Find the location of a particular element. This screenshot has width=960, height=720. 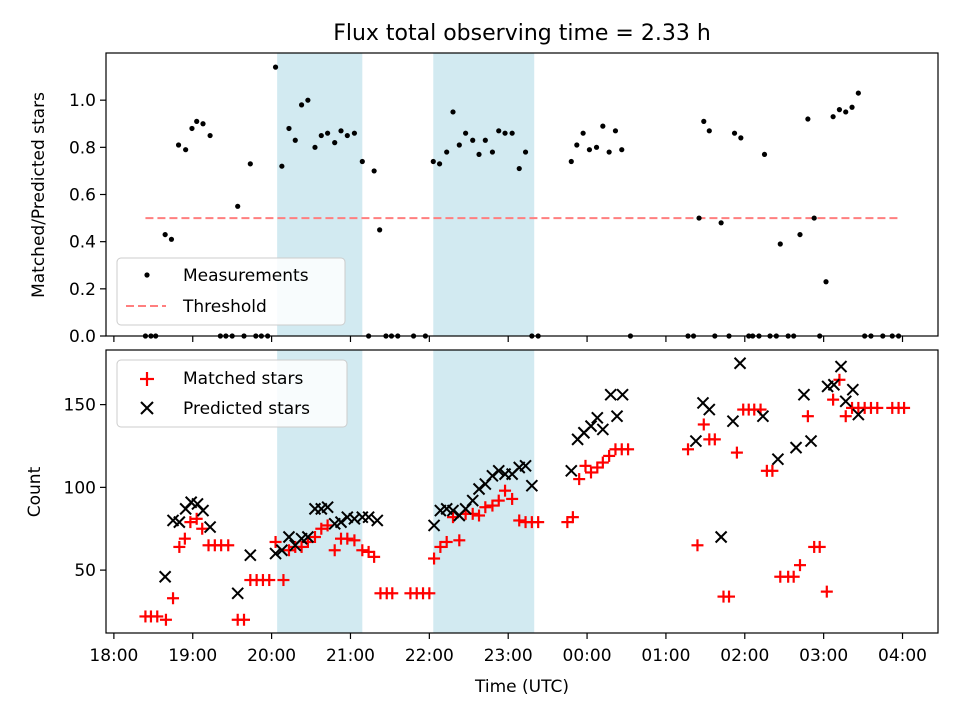

x-tick-label: 23:00 is located at coordinates (508, 656).